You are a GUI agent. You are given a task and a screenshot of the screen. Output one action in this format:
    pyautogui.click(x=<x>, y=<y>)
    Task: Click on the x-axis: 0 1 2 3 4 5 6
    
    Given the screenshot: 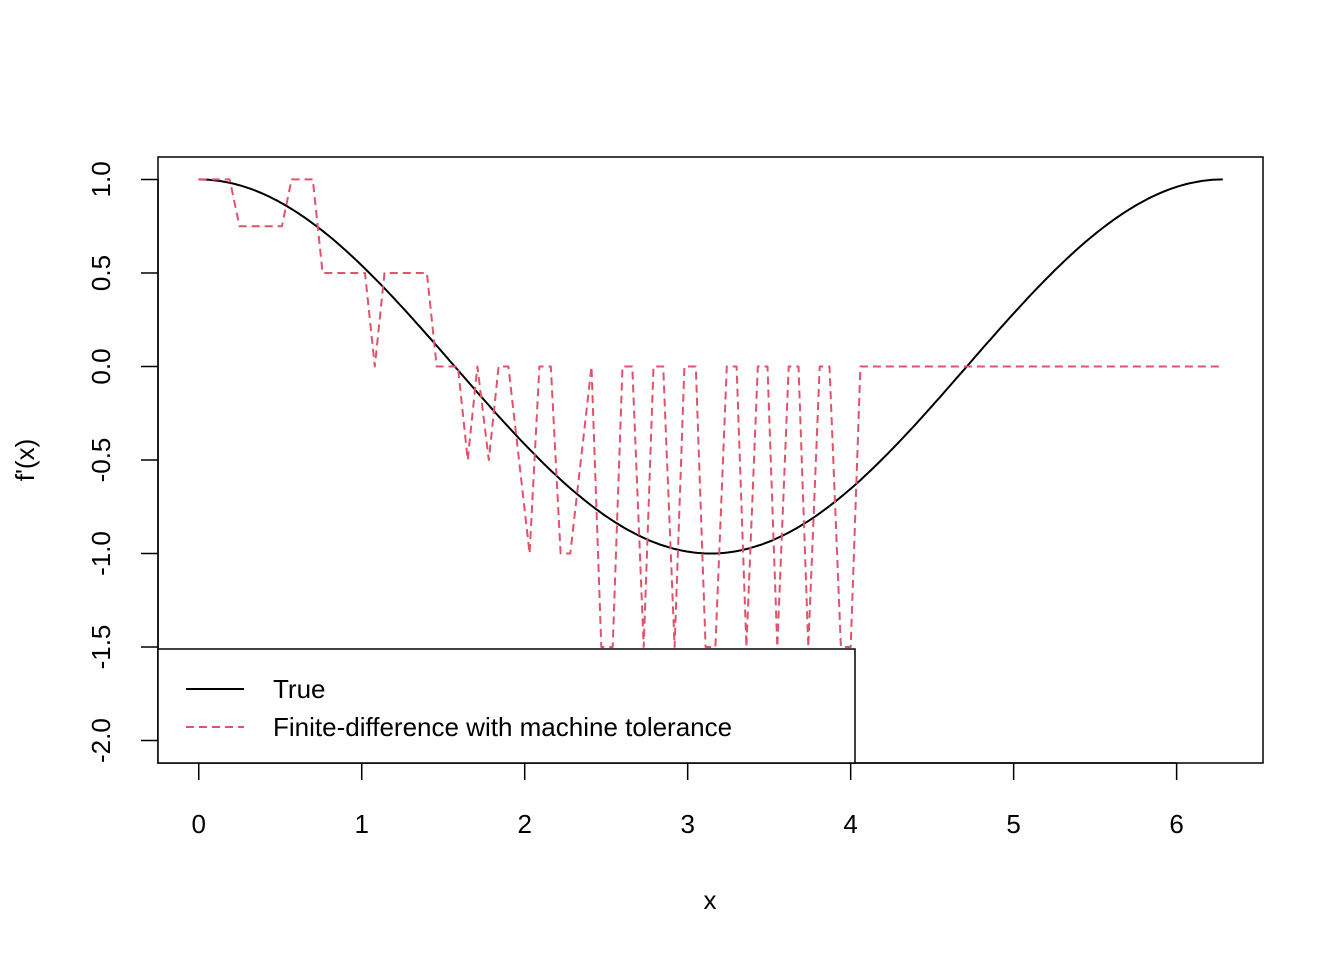 What is the action you would take?
    pyautogui.click(x=688, y=800)
    